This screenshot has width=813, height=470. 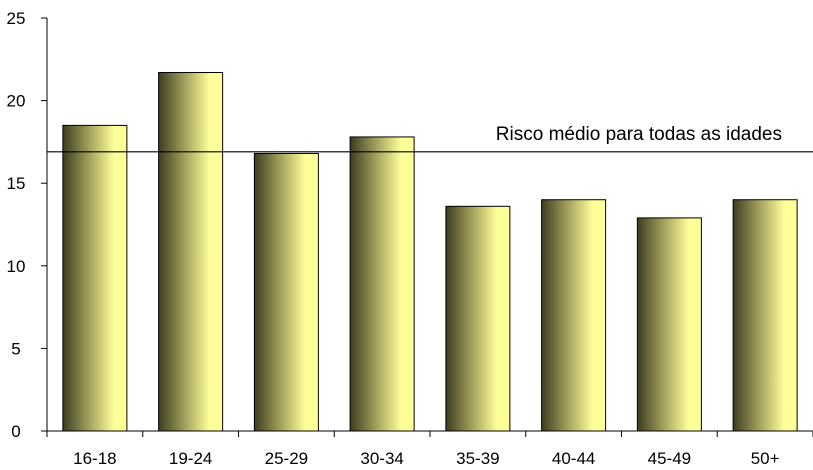 I want to click on bar-50+, so click(x=765, y=315).